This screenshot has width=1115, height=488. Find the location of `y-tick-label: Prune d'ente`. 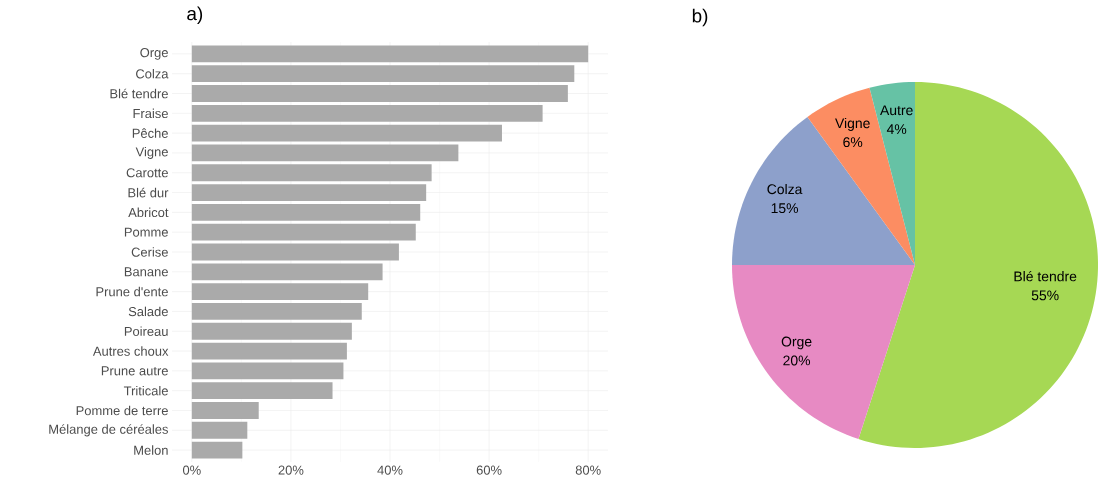

y-tick-label: Prune d'ente is located at coordinates (132, 291).